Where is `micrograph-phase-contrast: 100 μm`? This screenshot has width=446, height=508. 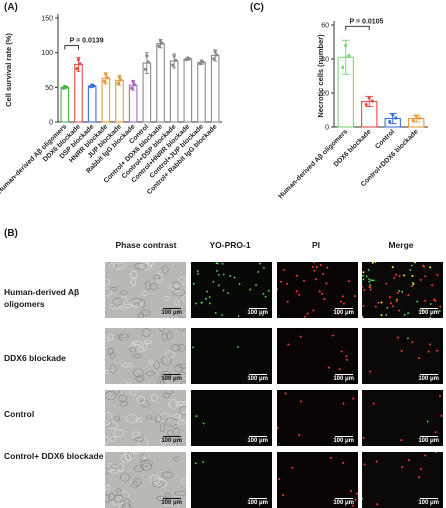 micrograph-phase-contrast: 100 μm is located at coordinates (145, 418).